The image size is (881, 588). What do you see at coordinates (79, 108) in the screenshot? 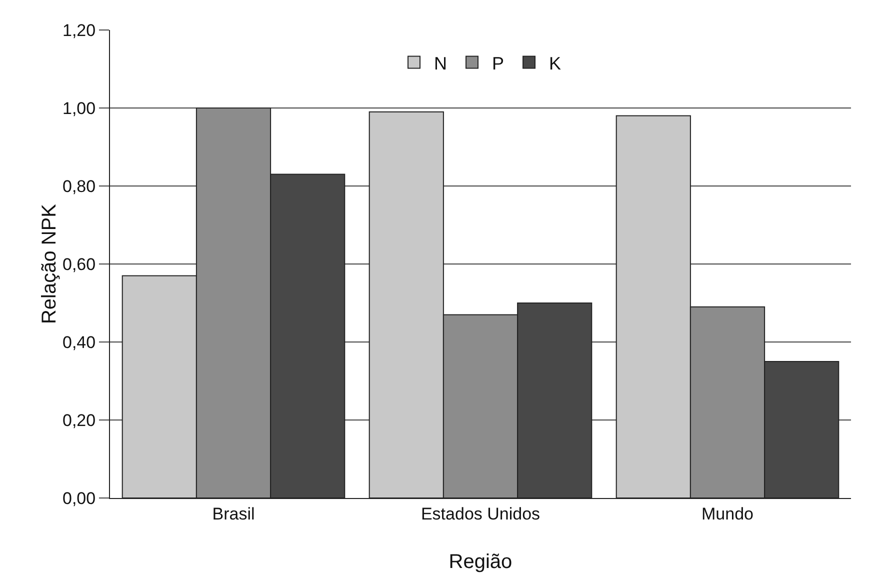
I see `y-tick-label: 1,00` at bounding box center [79, 108].